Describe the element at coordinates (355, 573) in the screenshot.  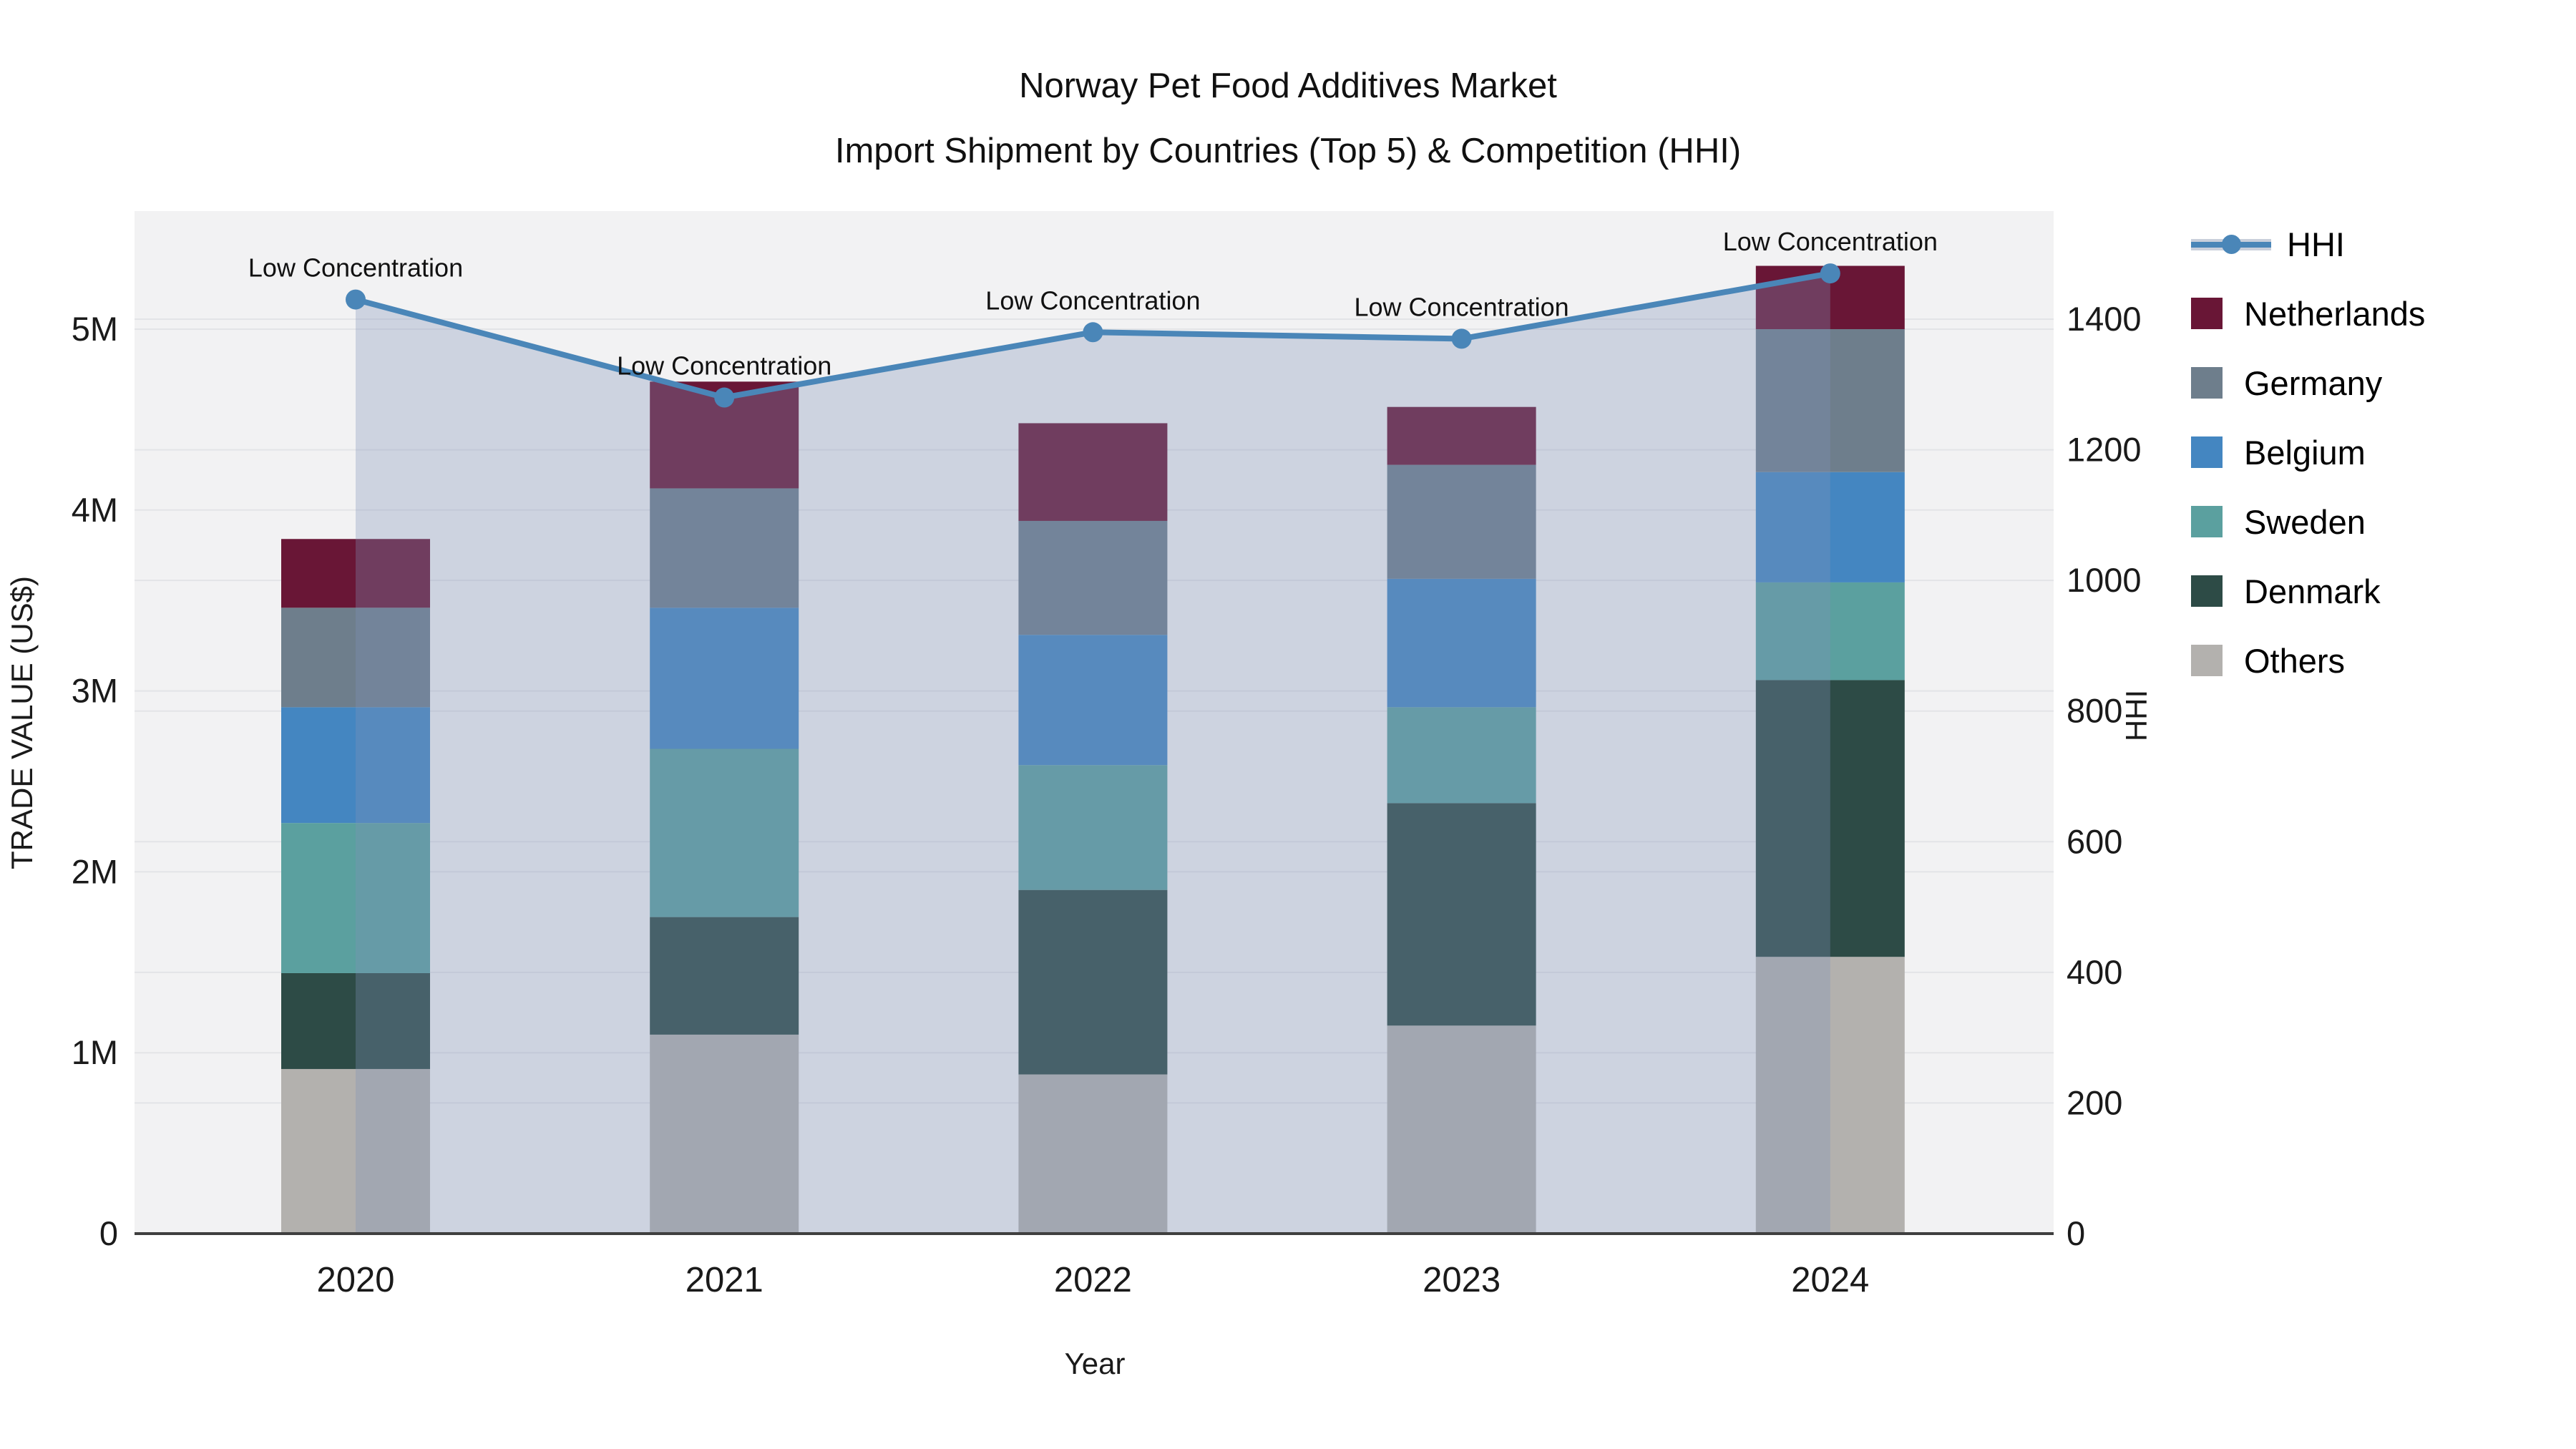
I see `bar-segment-netherlands-2020` at that location.